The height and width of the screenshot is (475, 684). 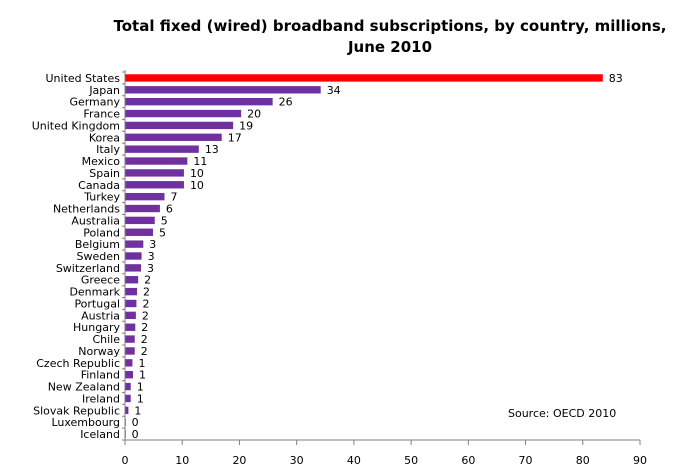 What do you see at coordinates (78, 363) in the screenshot?
I see `category-label: Czech Republic` at bounding box center [78, 363].